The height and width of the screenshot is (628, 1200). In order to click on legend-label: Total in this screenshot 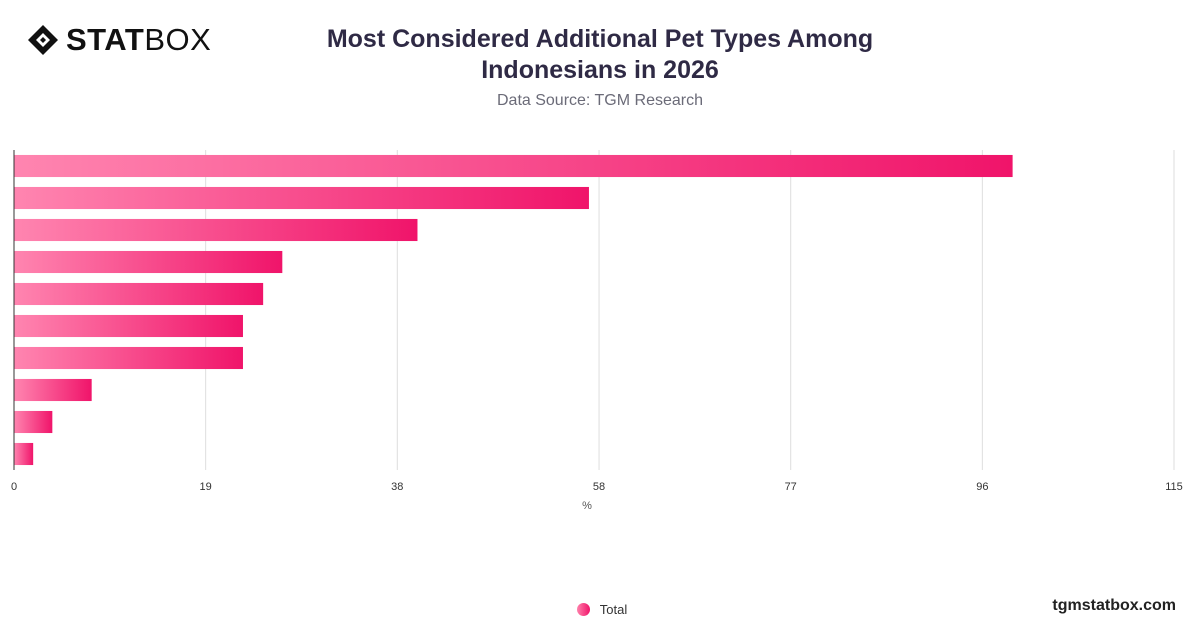, I will do `click(613, 609)`.